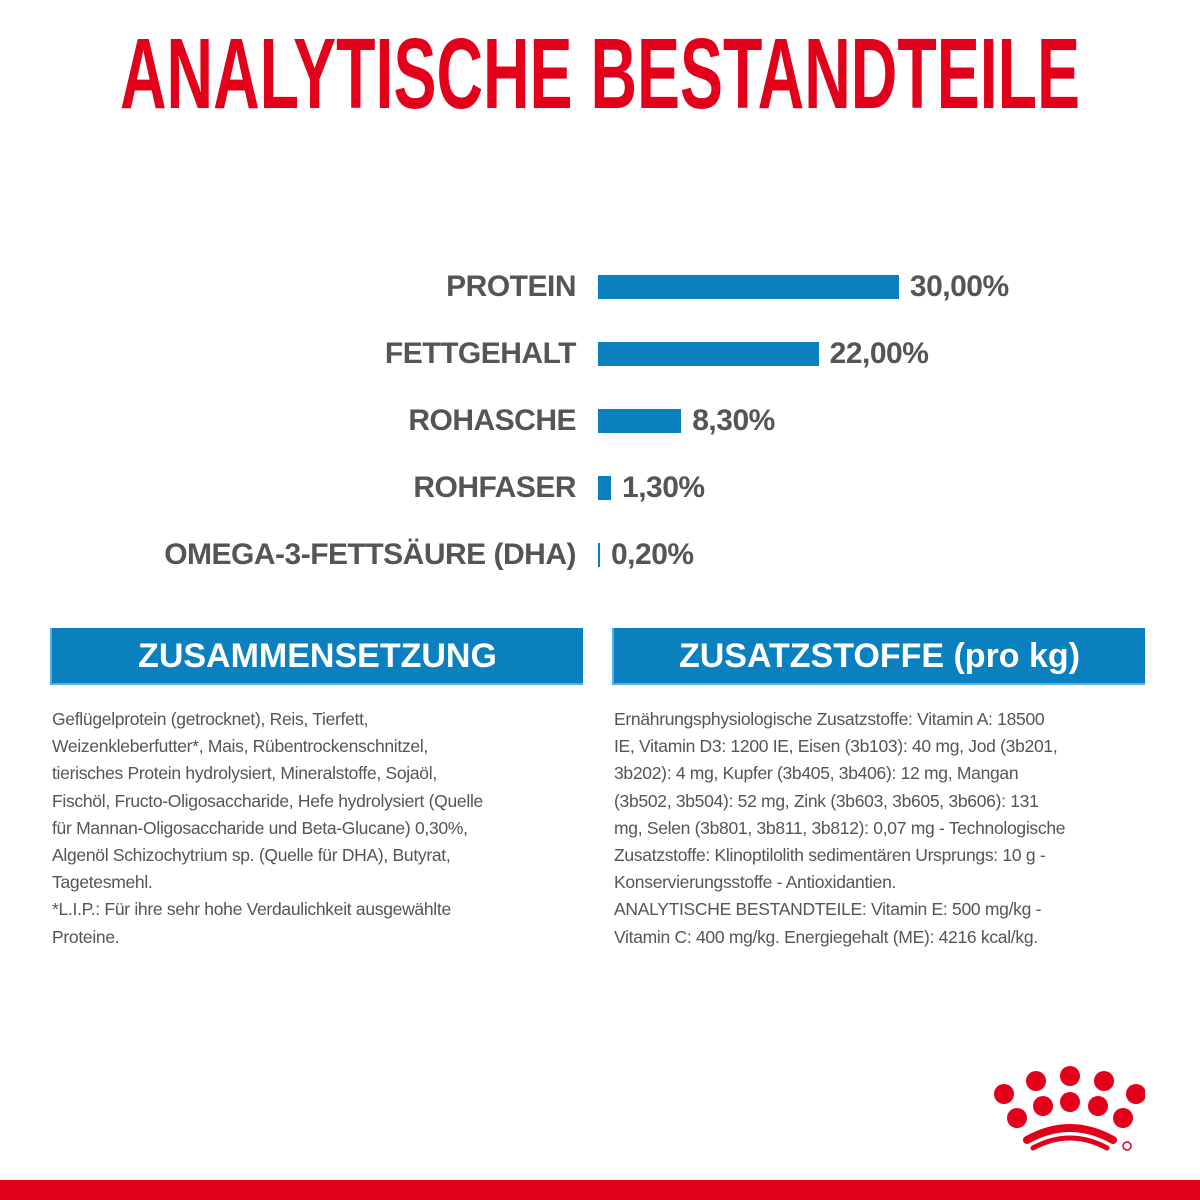 The image size is (1200, 1200). I want to click on value-label: 22,00%, so click(879, 353).